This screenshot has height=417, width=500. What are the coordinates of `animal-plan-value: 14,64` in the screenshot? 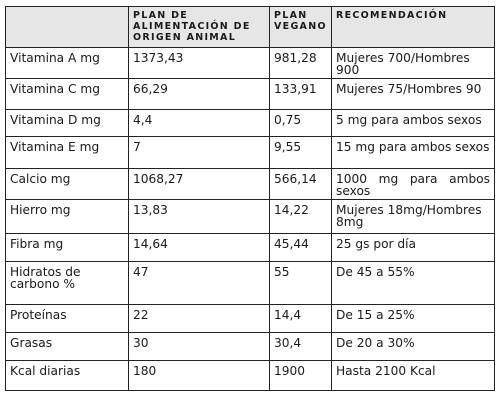 It's located at (199, 247).